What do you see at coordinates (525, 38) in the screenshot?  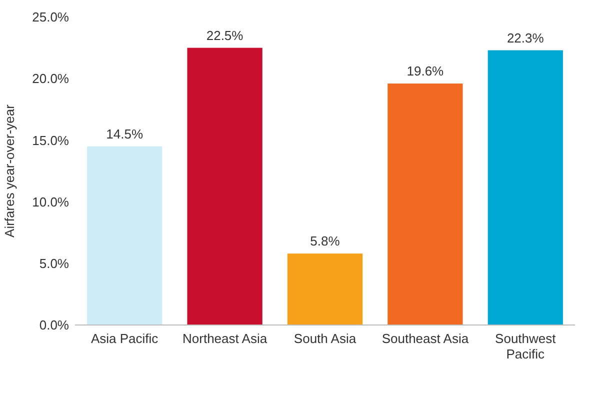 I see `data-label: 22.3%` at bounding box center [525, 38].